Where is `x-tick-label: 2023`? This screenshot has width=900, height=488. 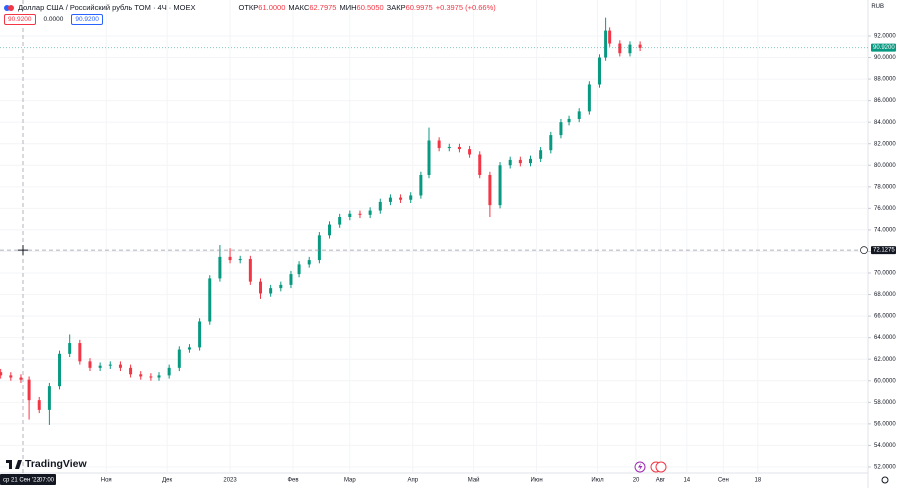
x-tick-label: 2023 is located at coordinates (230, 481).